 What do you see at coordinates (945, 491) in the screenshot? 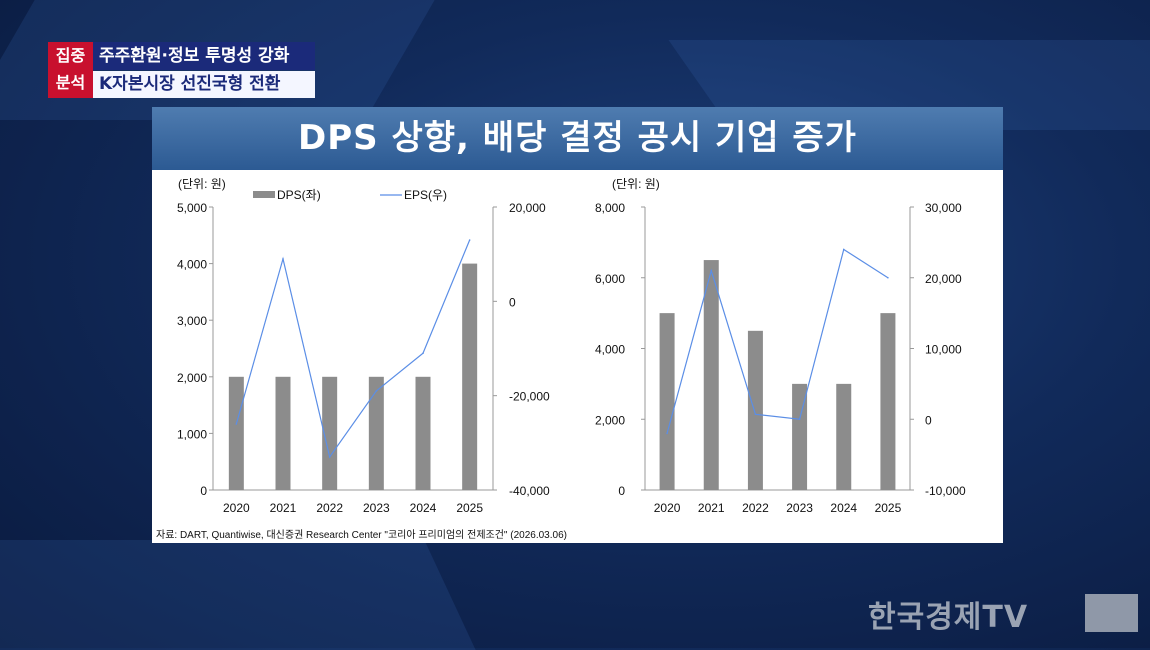
I see `right-tick-label: -10,000` at bounding box center [945, 491].